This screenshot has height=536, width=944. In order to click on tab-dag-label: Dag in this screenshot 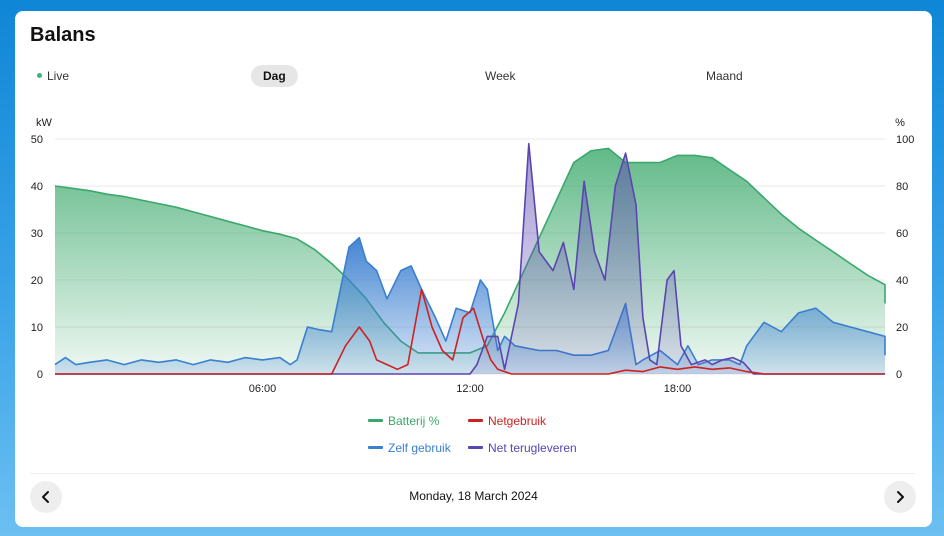, I will do `click(274, 76)`.